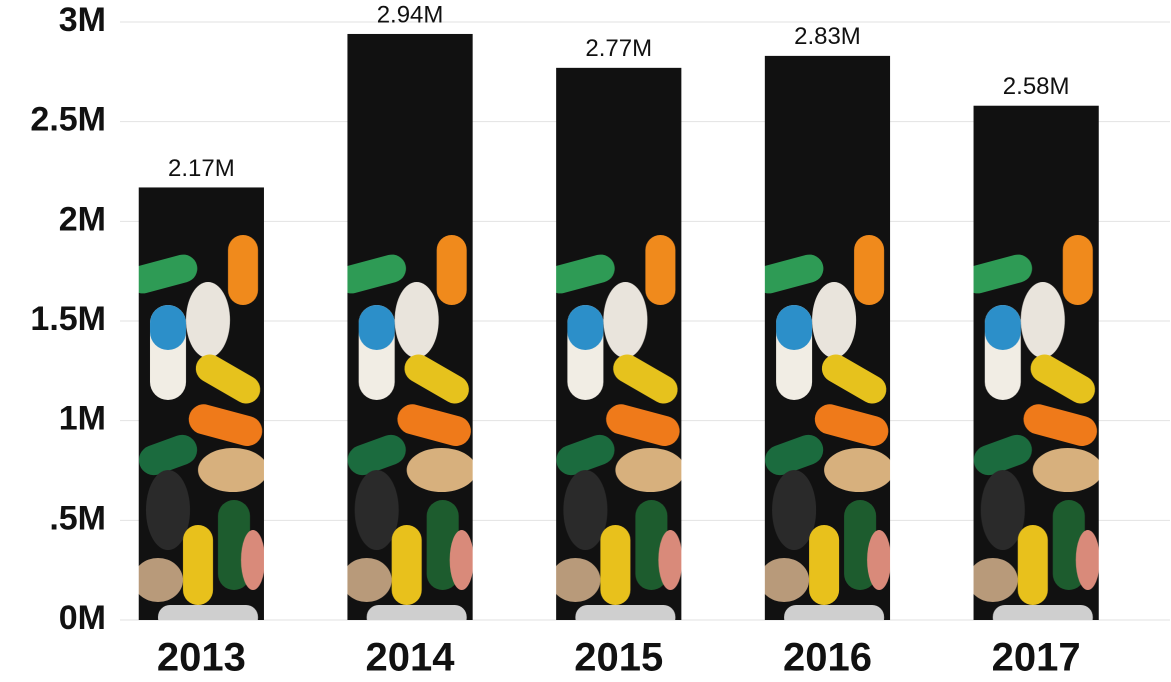 This screenshot has height=682, width=1171. Describe the element at coordinates (201, 658) in the screenshot. I see `x-tick-label: 2013` at that location.